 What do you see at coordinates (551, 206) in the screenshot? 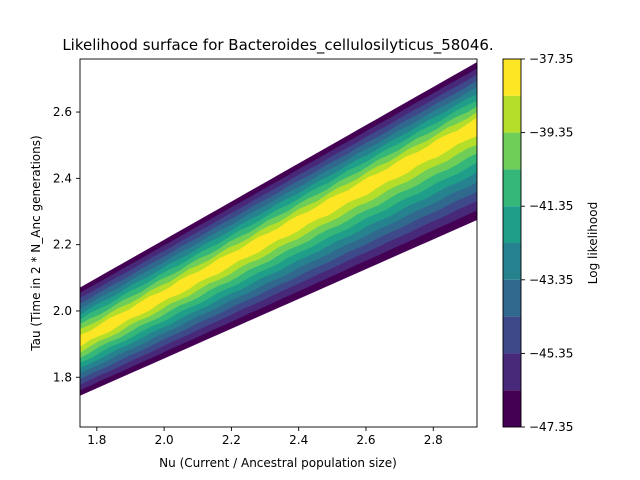
I see `colorbar-tick-label: −41.35` at bounding box center [551, 206].